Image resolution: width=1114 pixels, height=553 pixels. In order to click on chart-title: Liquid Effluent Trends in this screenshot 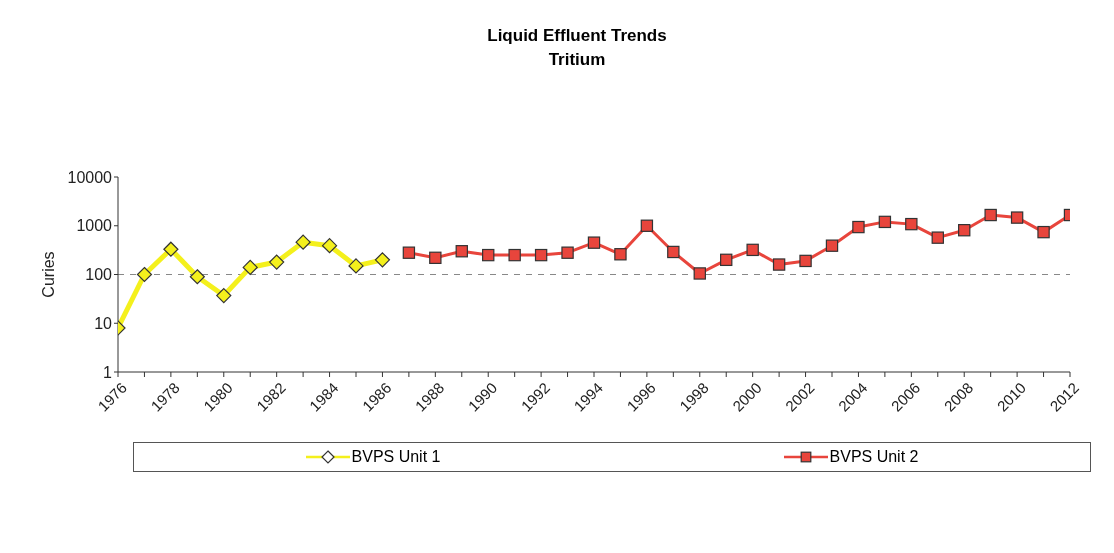, I will do `click(577, 36)`.